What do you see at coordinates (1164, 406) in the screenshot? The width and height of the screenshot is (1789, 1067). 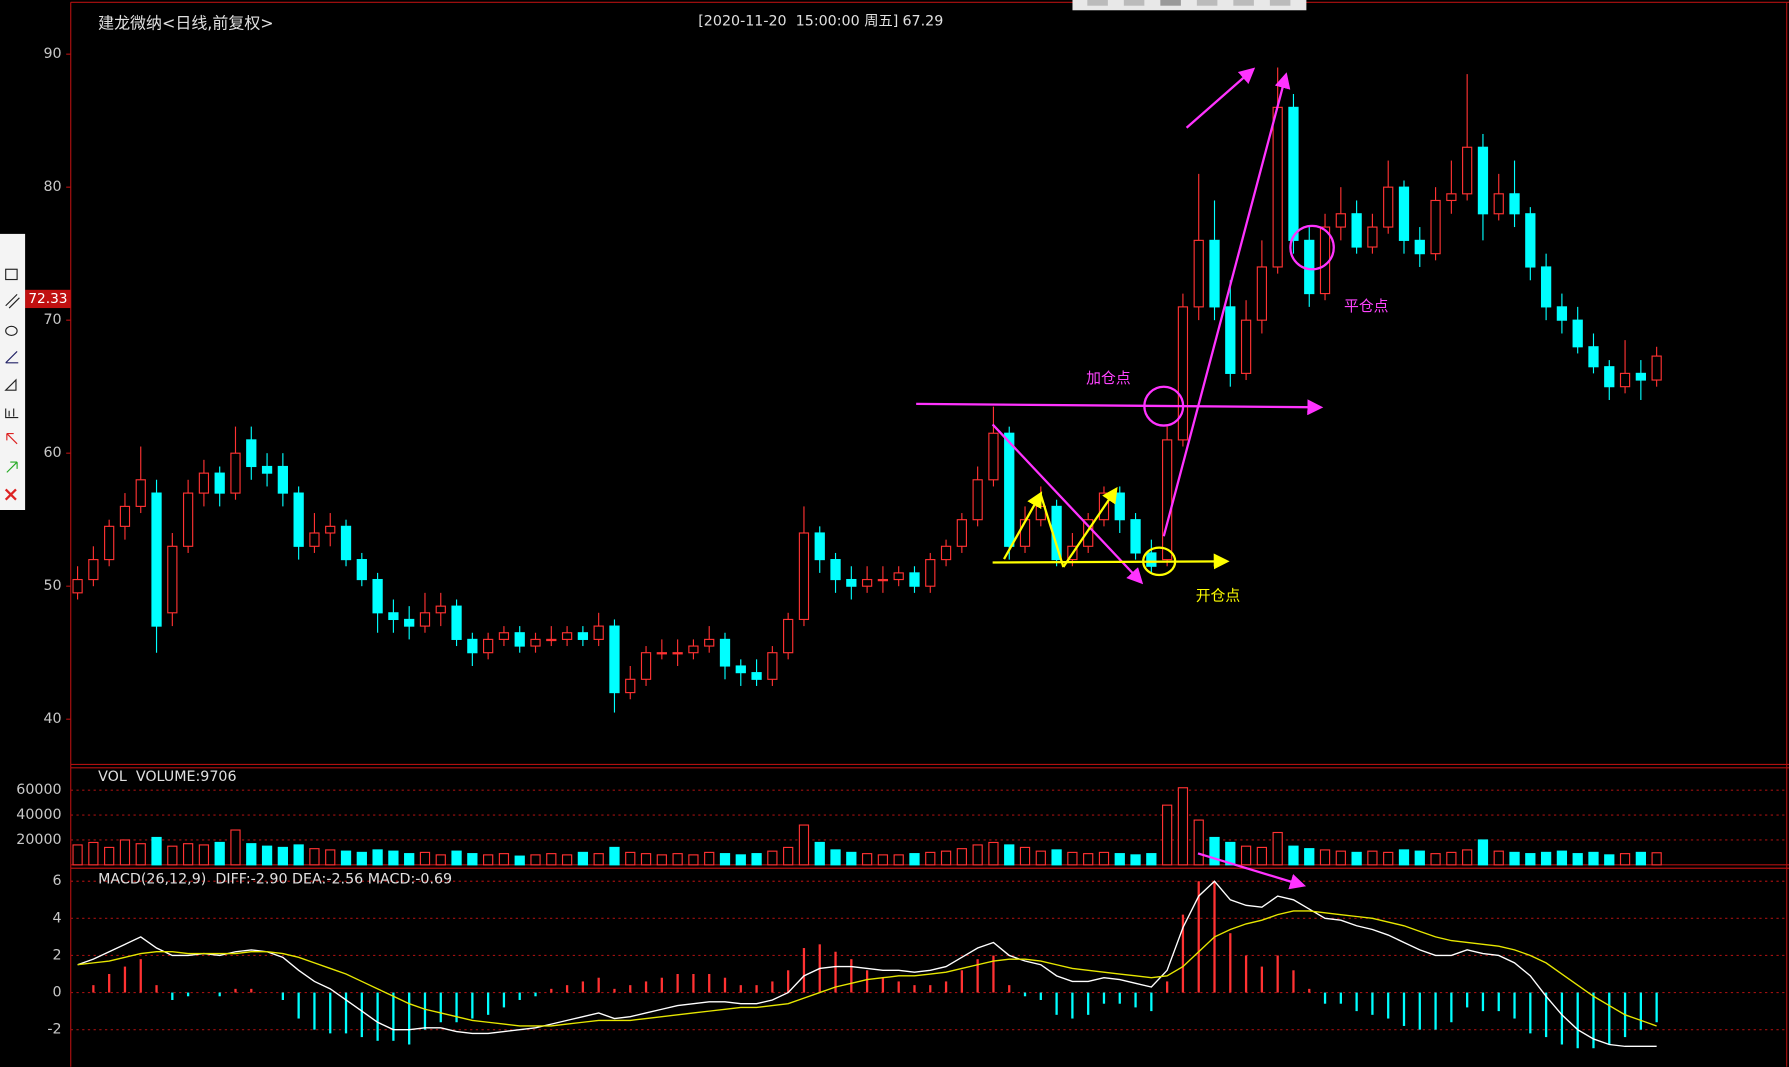 I see `annotation-circle` at bounding box center [1164, 406].